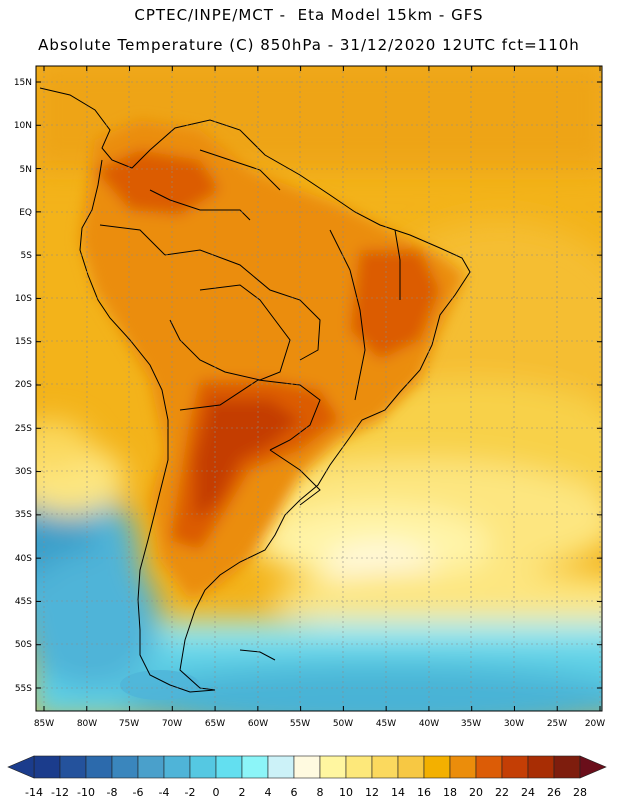 The width and height of the screenshot is (618, 804). What do you see at coordinates (25, 213) in the screenshot?
I see `lat-label: EQ` at bounding box center [25, 213].